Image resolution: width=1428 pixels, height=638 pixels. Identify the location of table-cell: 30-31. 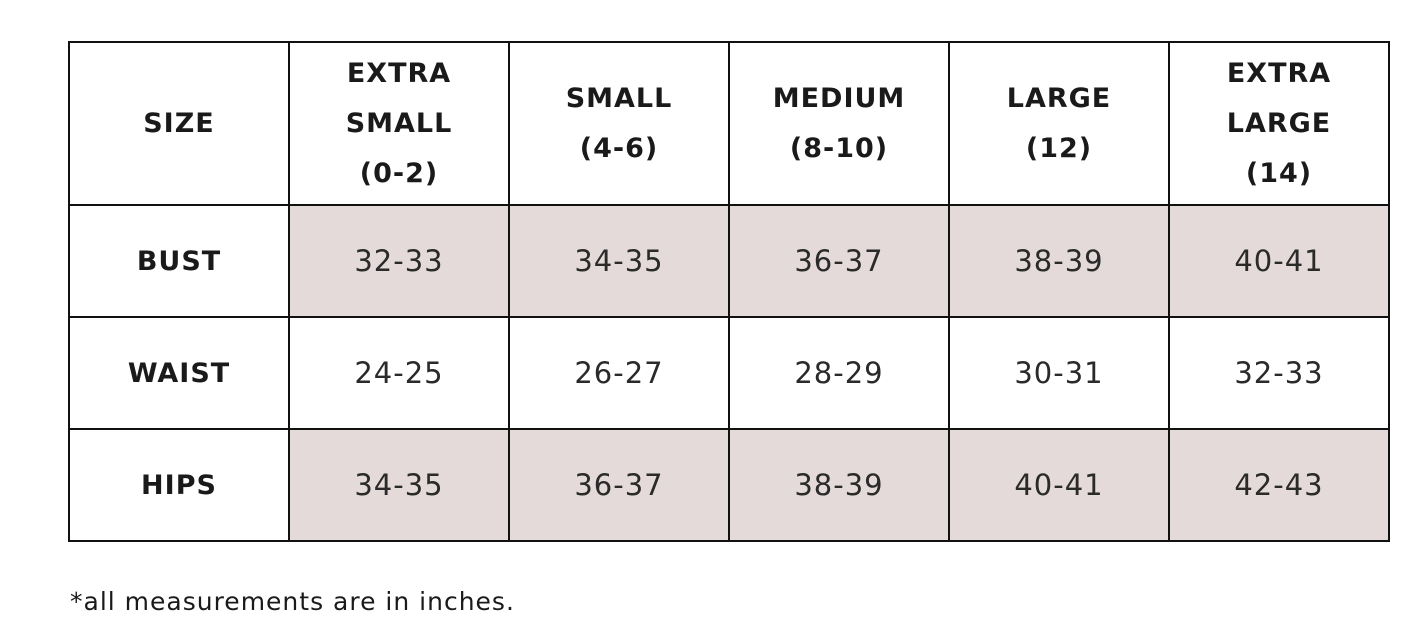
(1059, 373).